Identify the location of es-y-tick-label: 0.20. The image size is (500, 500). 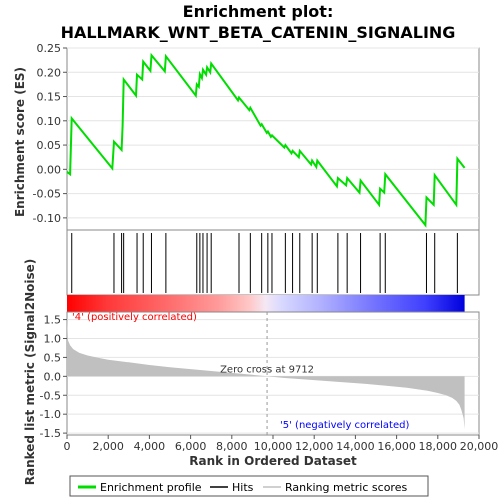
(49, 72).